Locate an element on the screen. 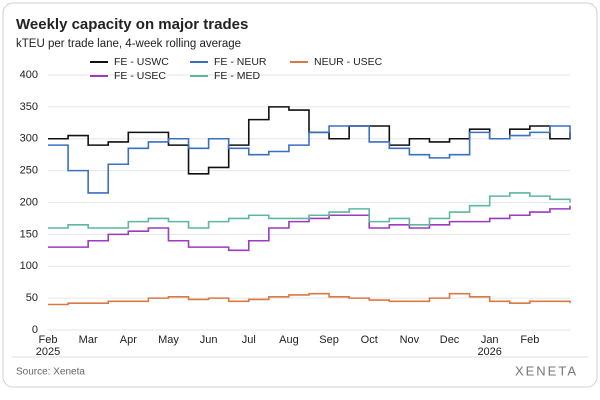  y-tick-label: 250 is located at coordinates (29, 171).